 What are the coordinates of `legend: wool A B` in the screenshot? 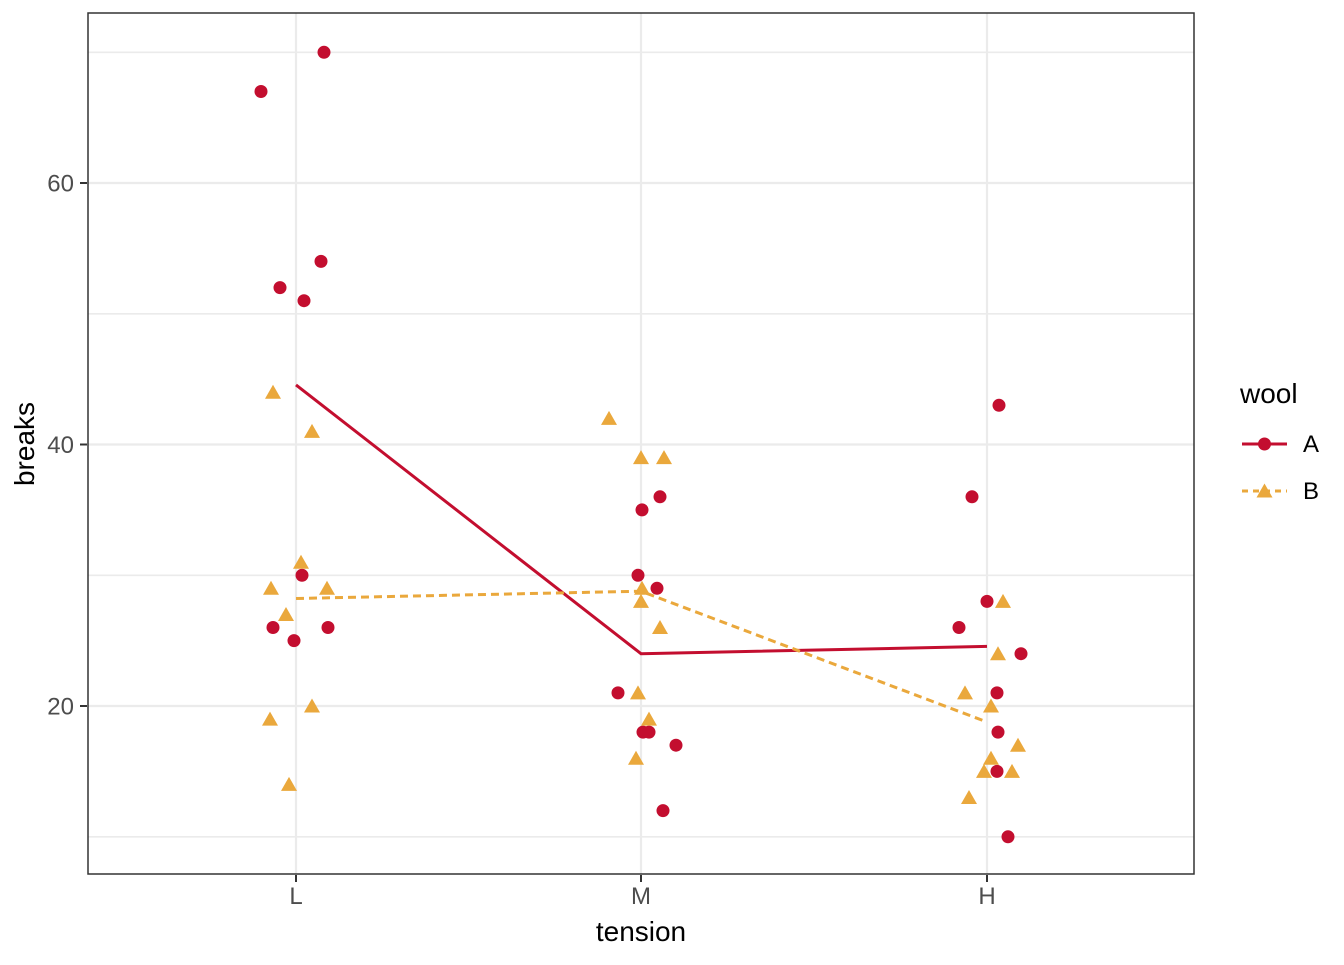 It's located at (1279, 441).